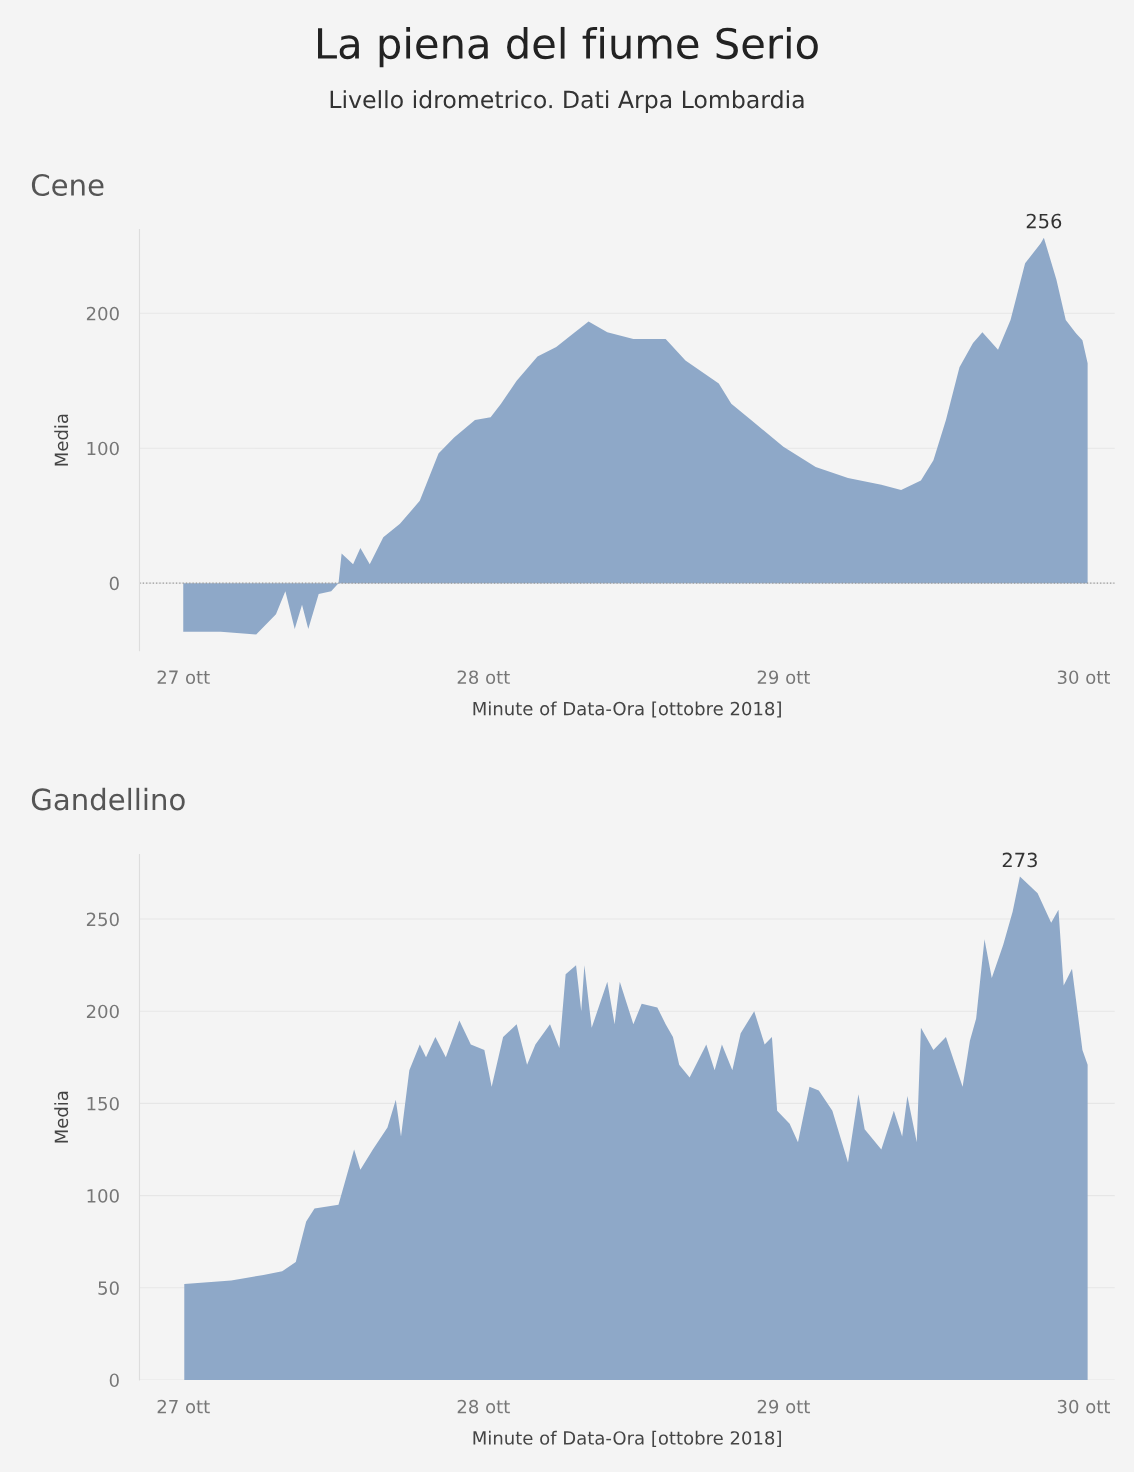 This screenshot has height=1472, width=1134. Describe the element at coordinates (1019, 860) in the screenshot. I see `annotation: 273` at that location.